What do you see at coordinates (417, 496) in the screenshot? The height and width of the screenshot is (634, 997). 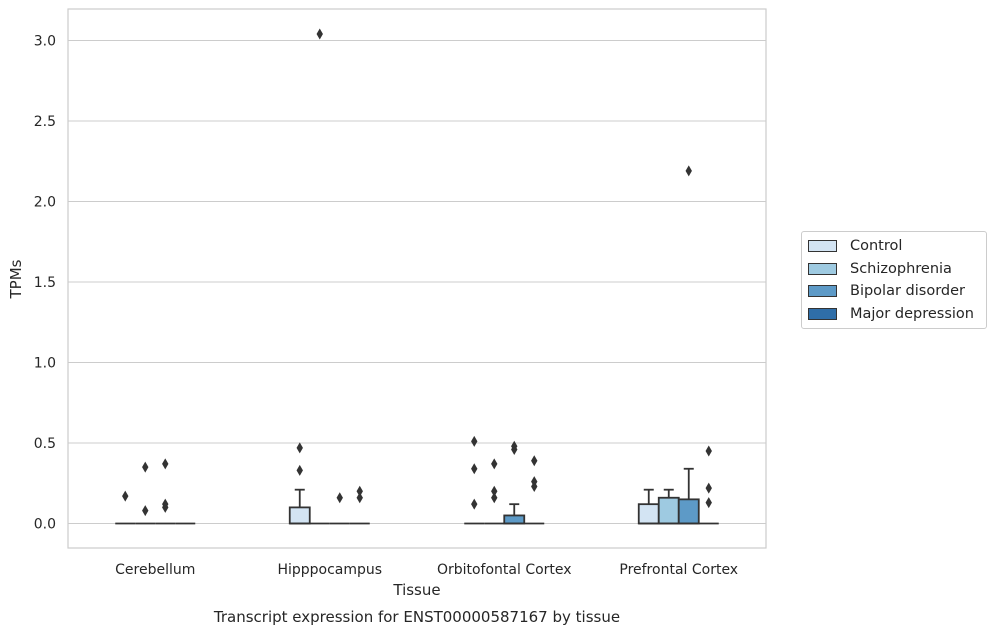 I see `box-layer` at bounding box center [417, 496].